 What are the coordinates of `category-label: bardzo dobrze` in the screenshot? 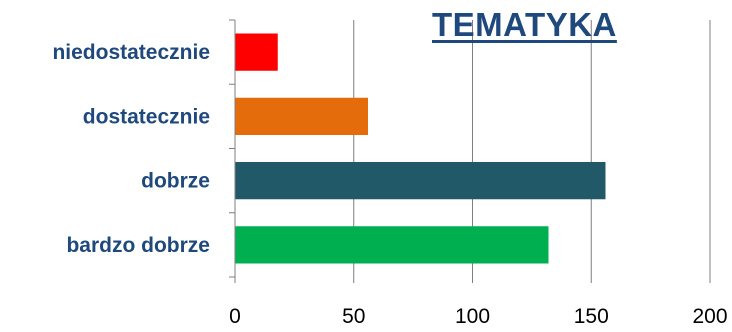 It's located at (138, 245).